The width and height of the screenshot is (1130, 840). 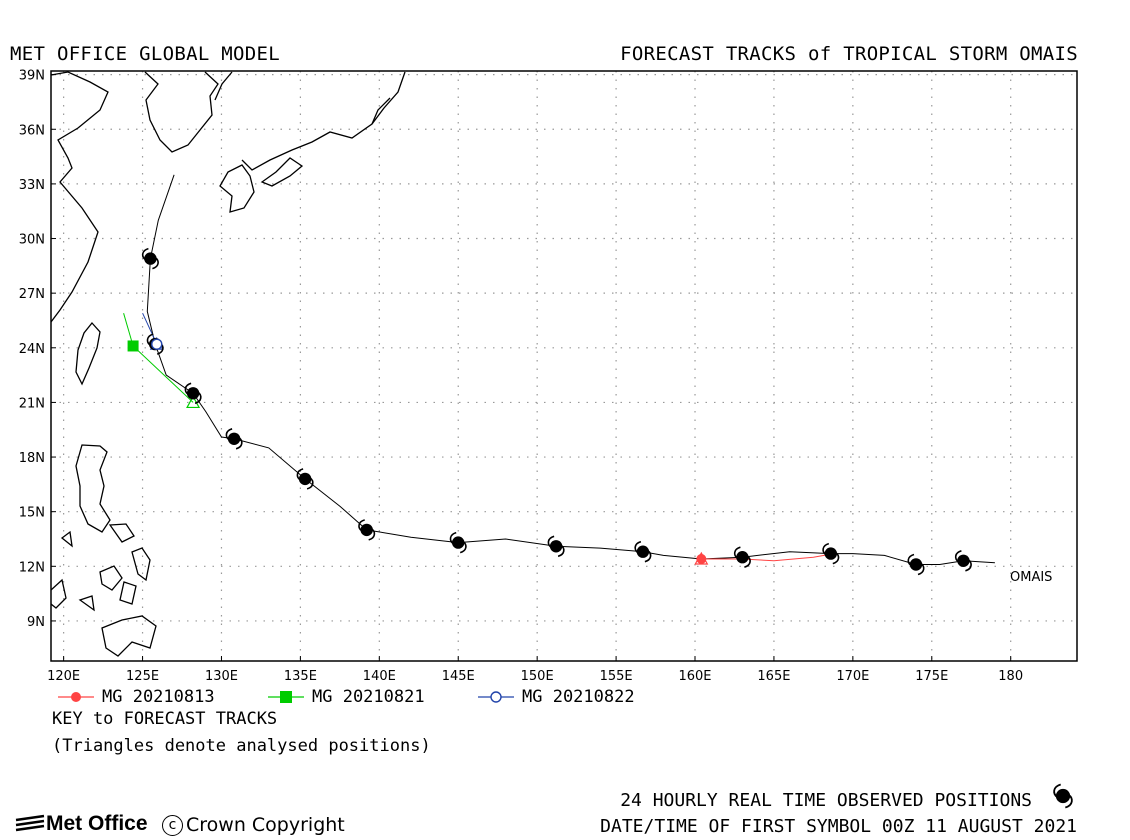 I want to click on legend-entry-mg-20210822: MG 20210822, so click(x=555, y=697).